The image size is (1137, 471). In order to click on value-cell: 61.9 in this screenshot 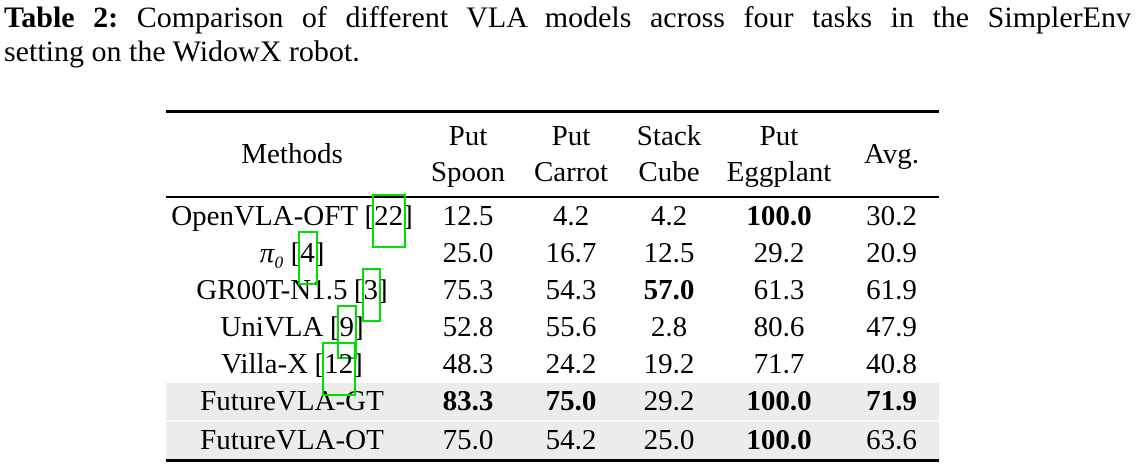, I will do `click(891, 289)`.